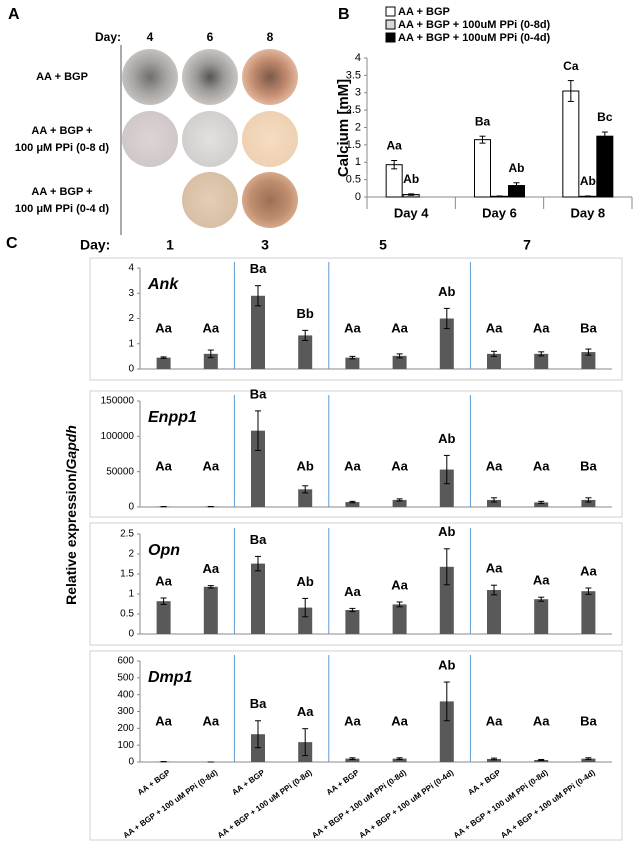  Describe the element at coordinates (170, 677) in the screenshot. I see `gene-label: Dmp1` at that location.